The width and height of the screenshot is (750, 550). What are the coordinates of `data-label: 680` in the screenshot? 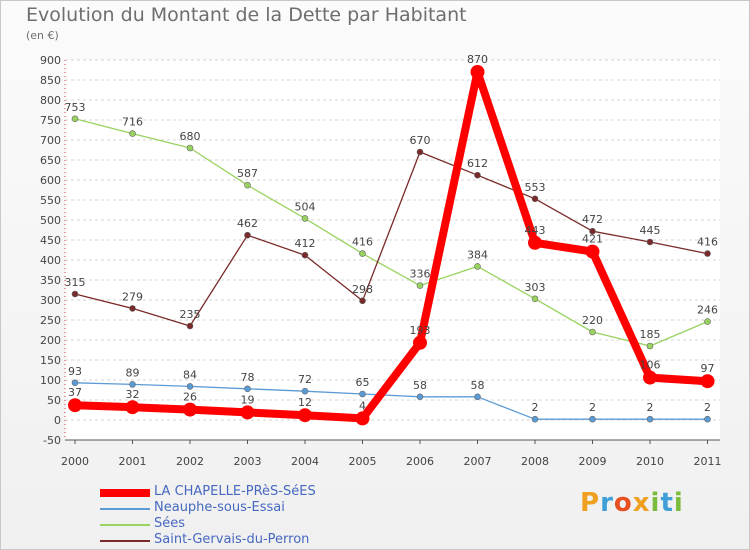 It's located at (190, 136).